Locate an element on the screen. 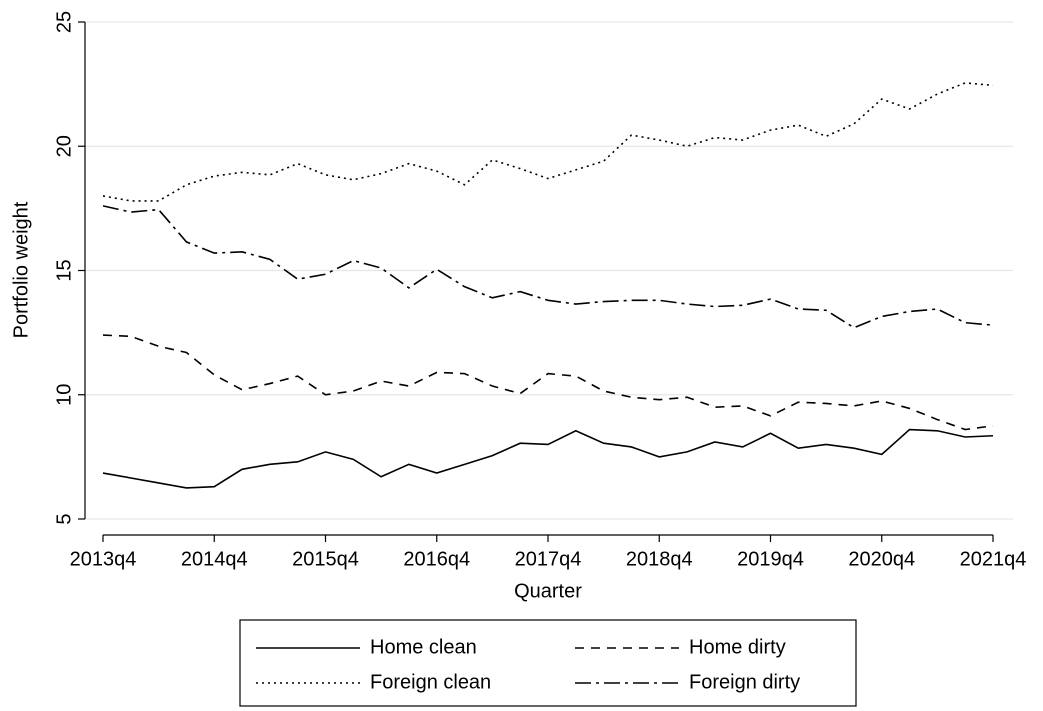 This screenshot has height=711, width=1043. x-axis-label: Quarter is located at coordinates (548, 591).